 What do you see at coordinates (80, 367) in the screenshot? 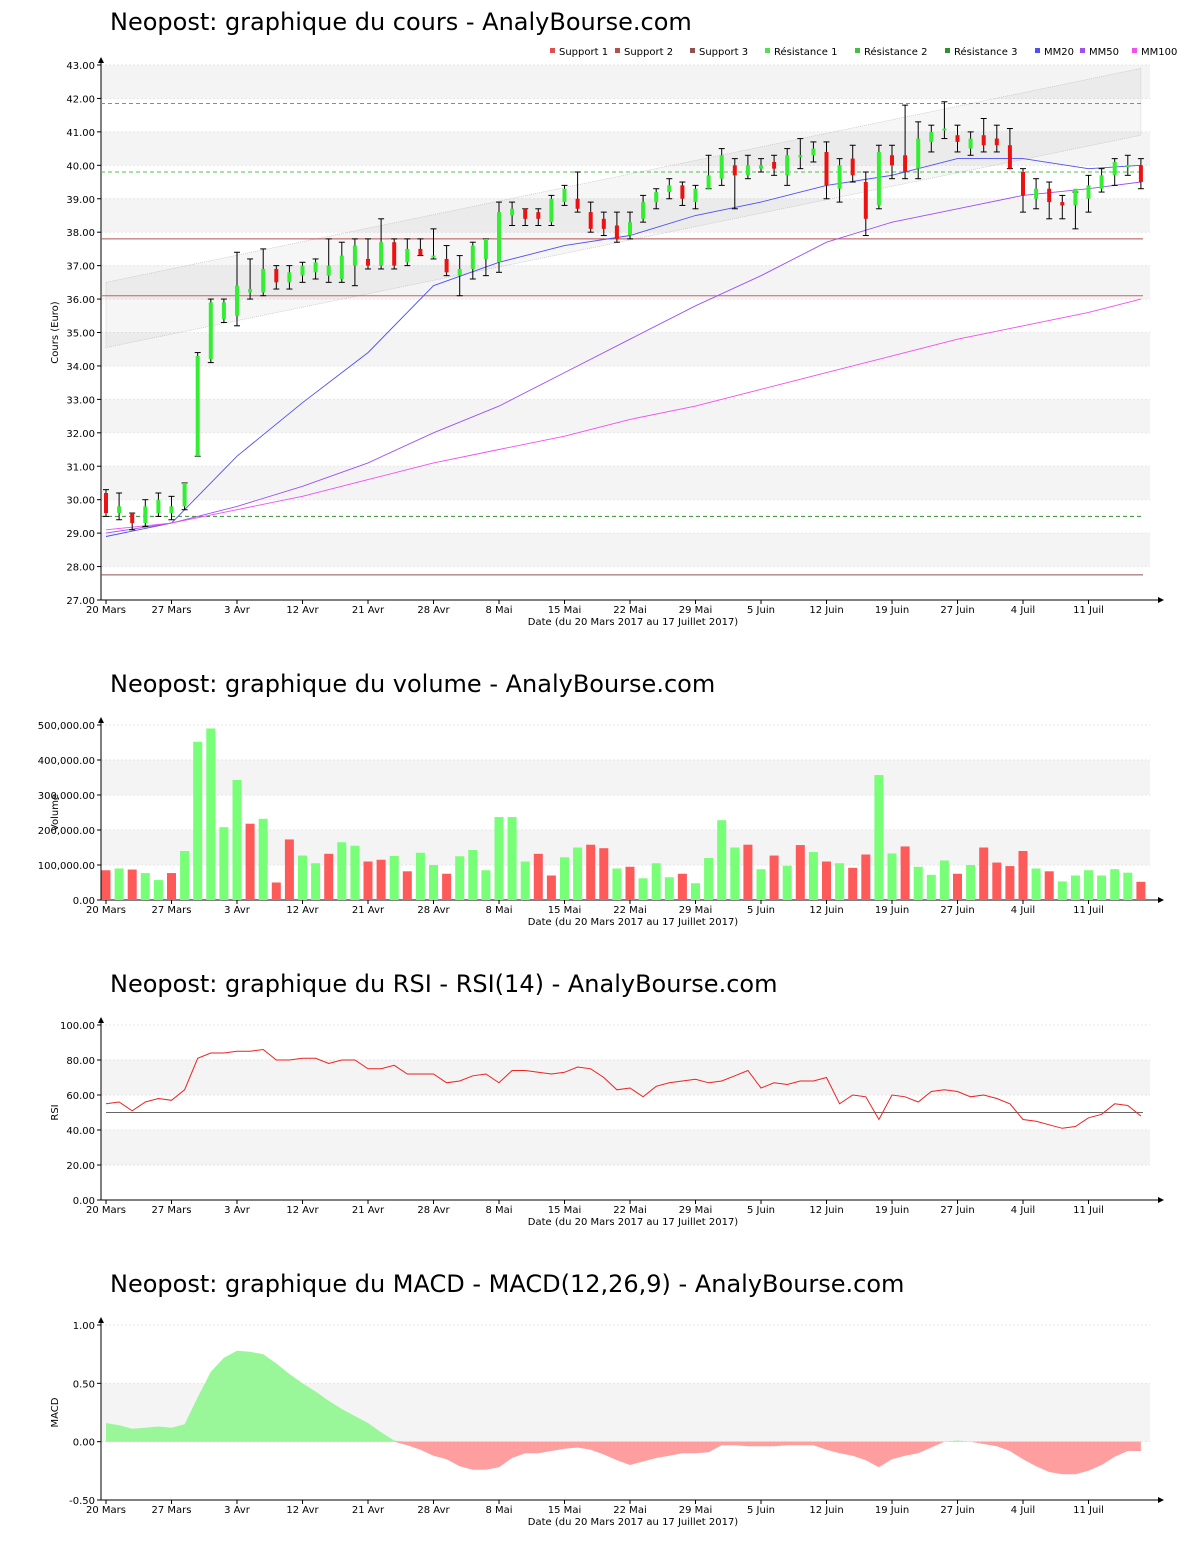
I see `price-y-tick-label: 34.00` at bounding box center [80, 367].